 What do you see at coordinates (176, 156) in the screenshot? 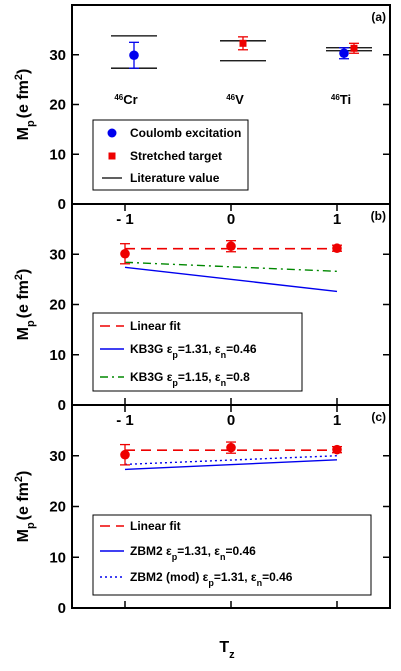
I see `legend-label: Stretched target` at bounding box center [176, 156].